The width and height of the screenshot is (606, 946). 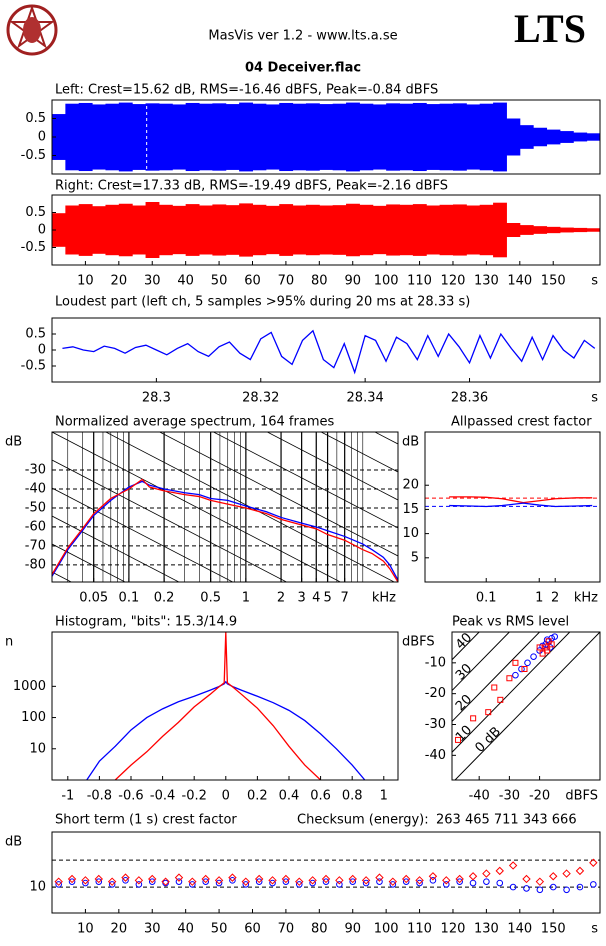 What do you see at coordinates (384, 796) in the screenshot?
I see `x-tick-label: 1` at bounding box center [384, 796].